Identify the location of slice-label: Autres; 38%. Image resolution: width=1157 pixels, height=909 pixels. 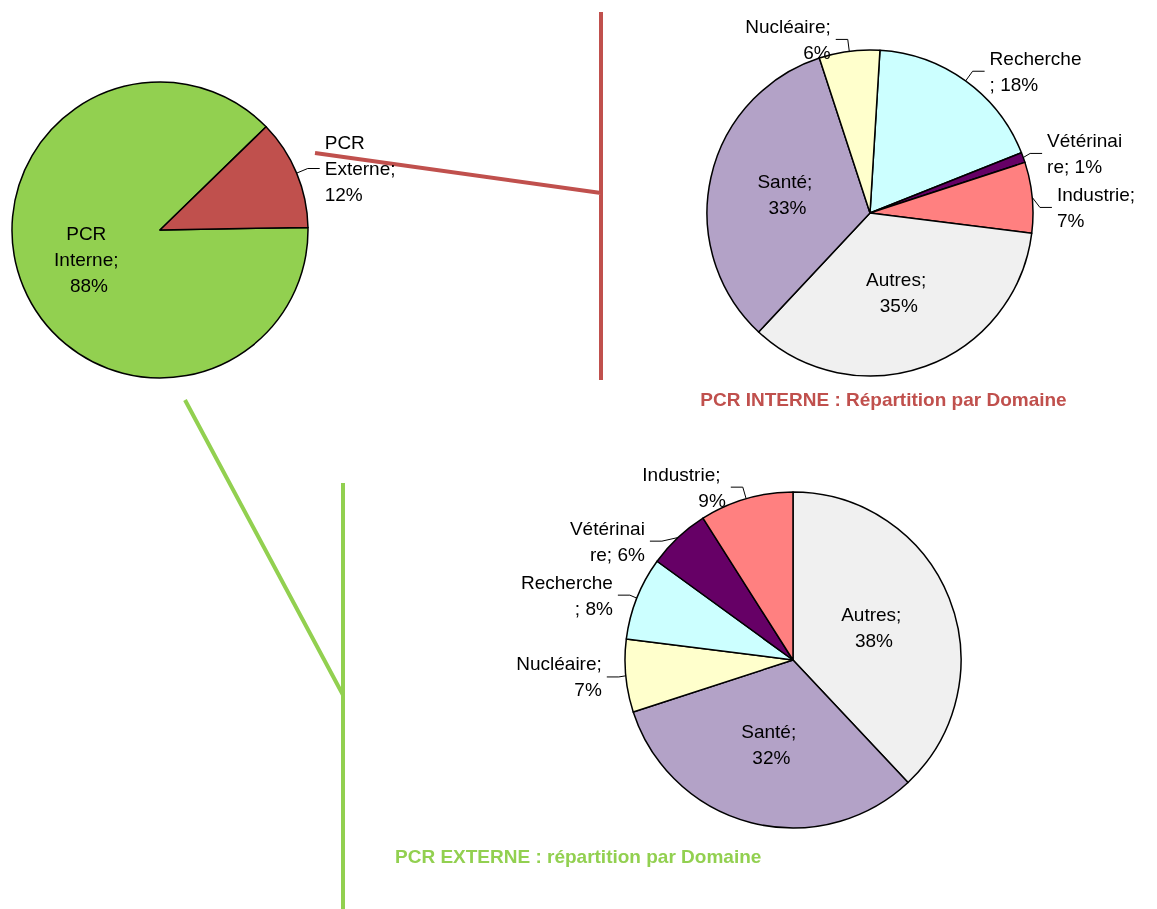
(874, 628).